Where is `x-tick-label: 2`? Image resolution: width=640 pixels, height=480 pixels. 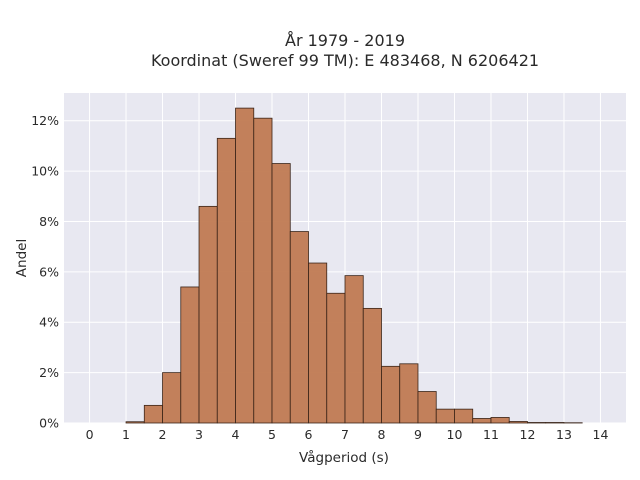 x-tick-label: 2 is located at coordinates (163, 434).